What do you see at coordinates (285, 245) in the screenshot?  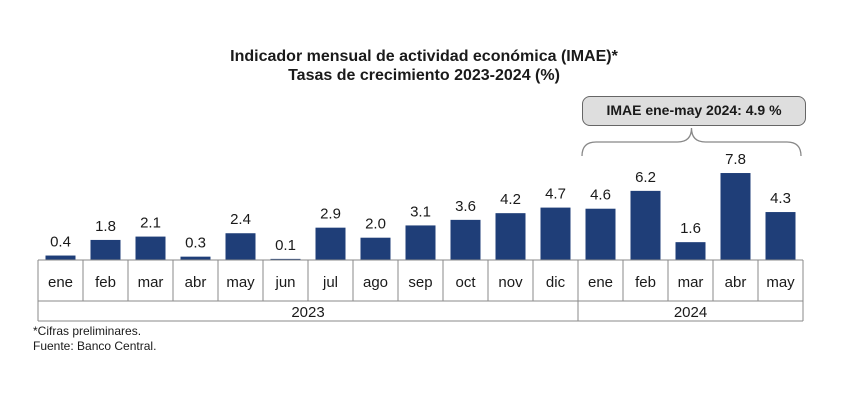 I see `value-label: 0.1` at bounding box center [285, 245].